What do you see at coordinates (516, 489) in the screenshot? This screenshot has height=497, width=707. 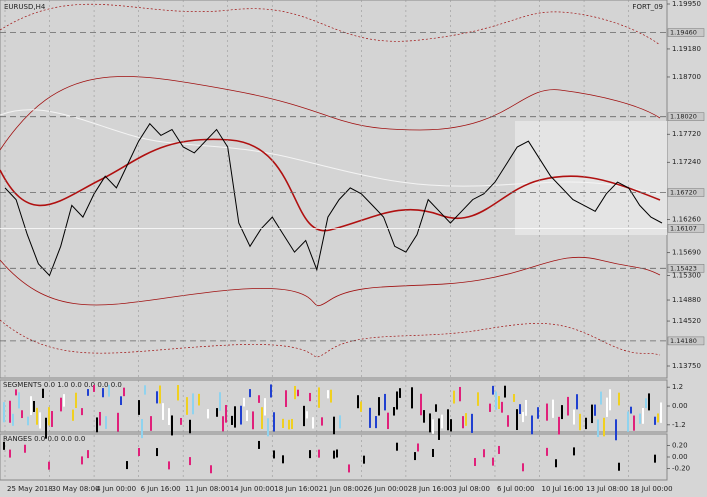 I see `x-tick-label: 6 Jul 00:00` at bounding box center [516, 489].